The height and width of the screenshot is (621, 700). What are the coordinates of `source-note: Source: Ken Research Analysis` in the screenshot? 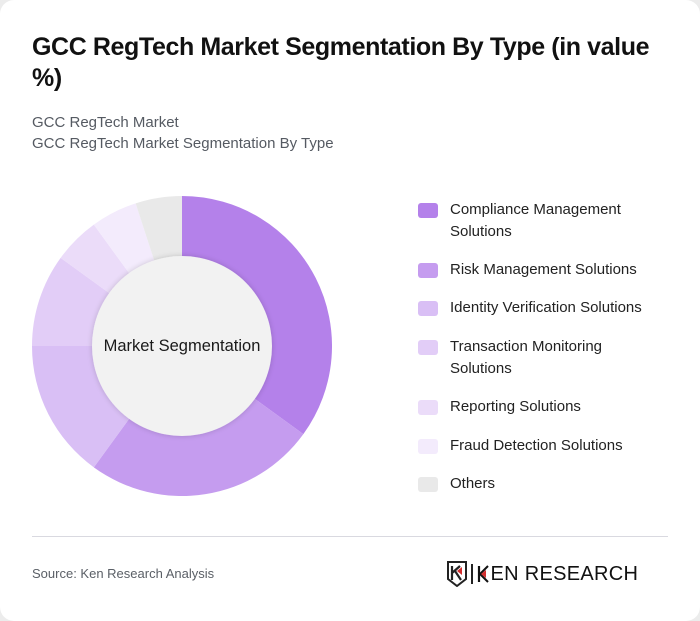 It's located at (123, 573).